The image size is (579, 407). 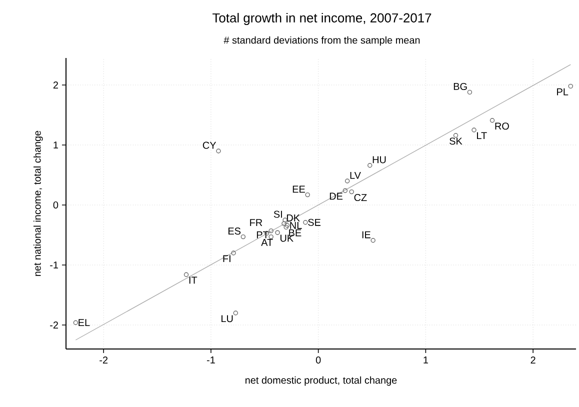 I want to click on annotation: LU, so click(x=227, y=318).